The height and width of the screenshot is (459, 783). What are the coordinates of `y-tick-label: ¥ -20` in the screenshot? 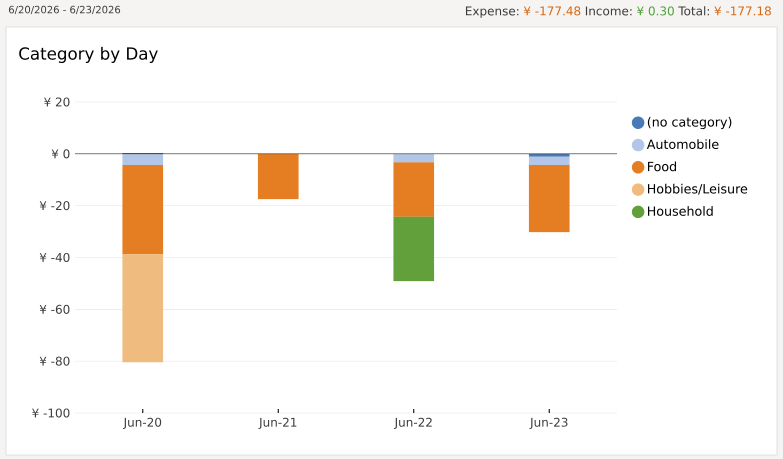 It's located at (55, 205).